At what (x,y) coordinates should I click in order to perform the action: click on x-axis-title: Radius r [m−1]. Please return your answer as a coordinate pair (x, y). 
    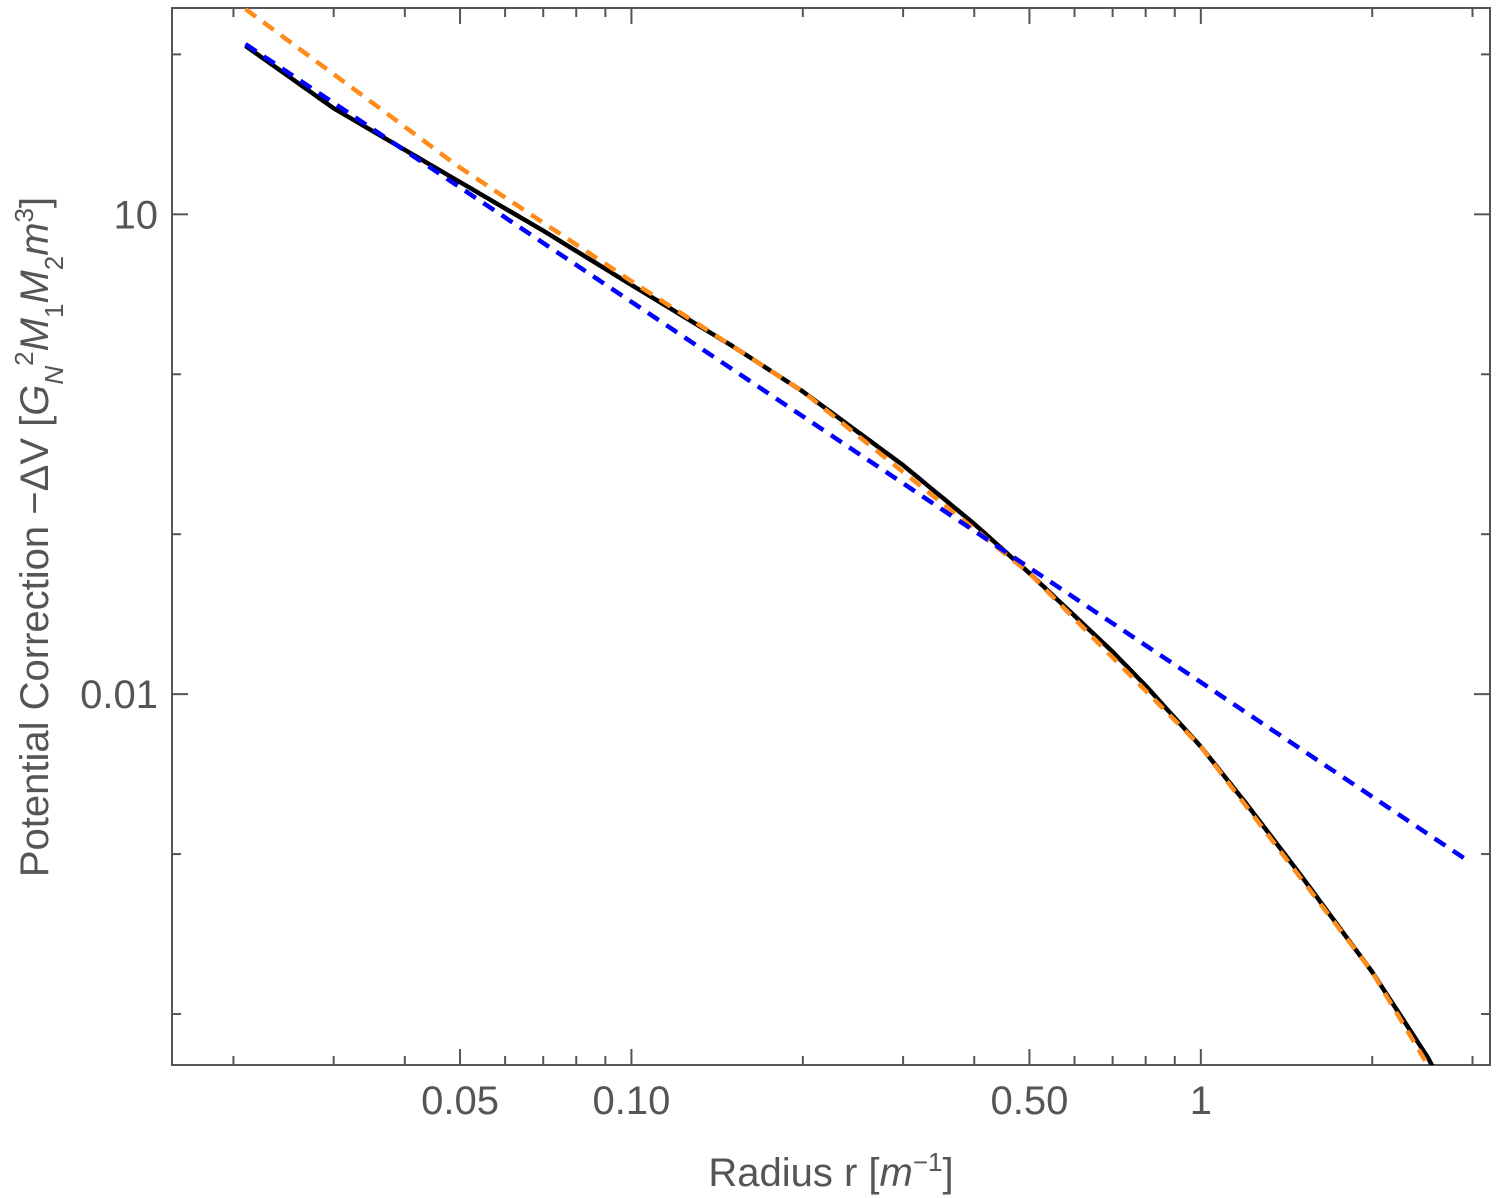
    Looking at the image, I should click on (830, 1171).